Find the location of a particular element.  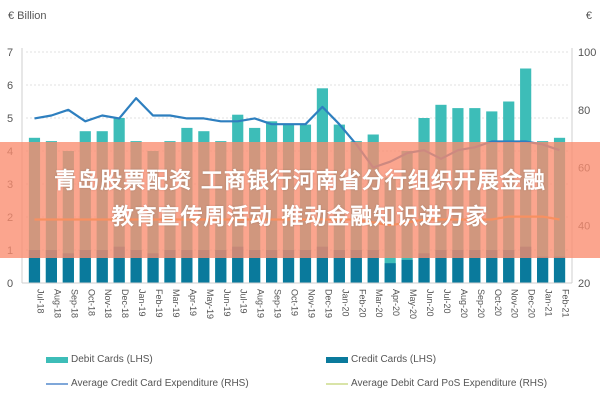

left-axis-unit-label: € Billion is located at coordinates (27, 16).